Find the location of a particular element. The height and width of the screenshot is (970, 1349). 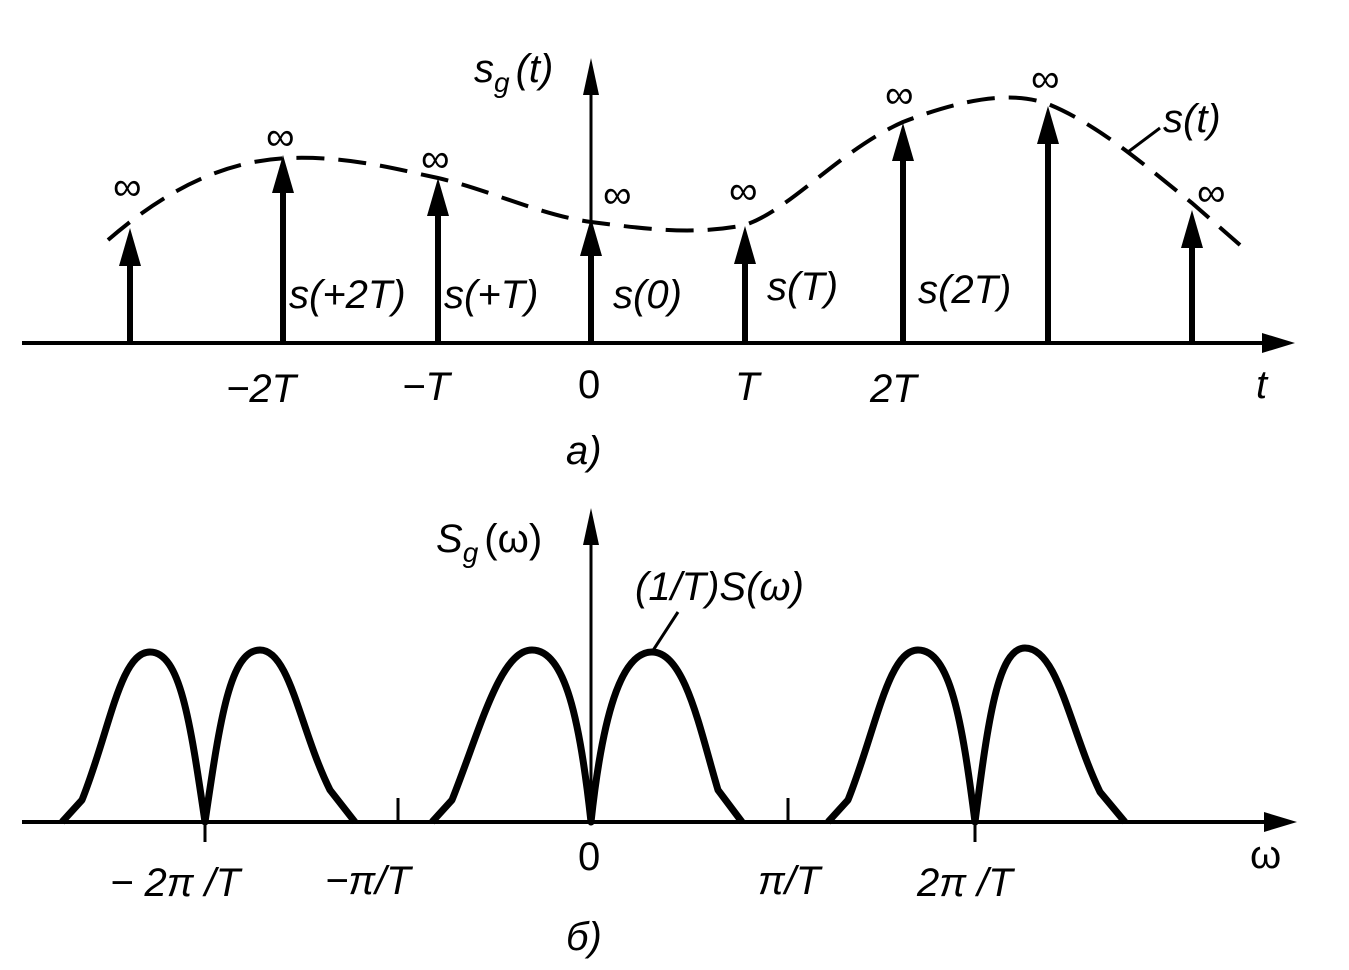

Sg-axis-label: Sg (ω) is located at coordinates (489, 542).